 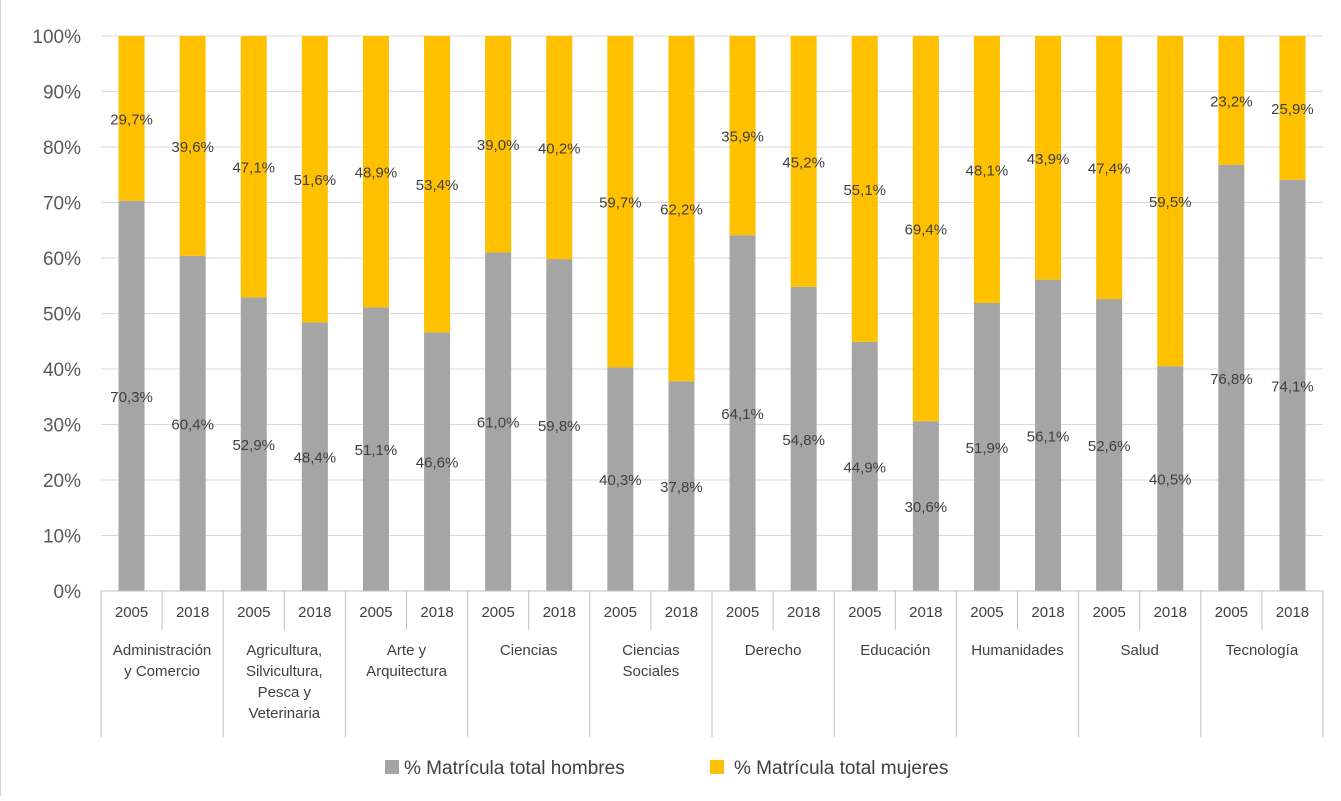 I want to click on data-label-hombres: 76,8%, so click(x=1231, y=379).